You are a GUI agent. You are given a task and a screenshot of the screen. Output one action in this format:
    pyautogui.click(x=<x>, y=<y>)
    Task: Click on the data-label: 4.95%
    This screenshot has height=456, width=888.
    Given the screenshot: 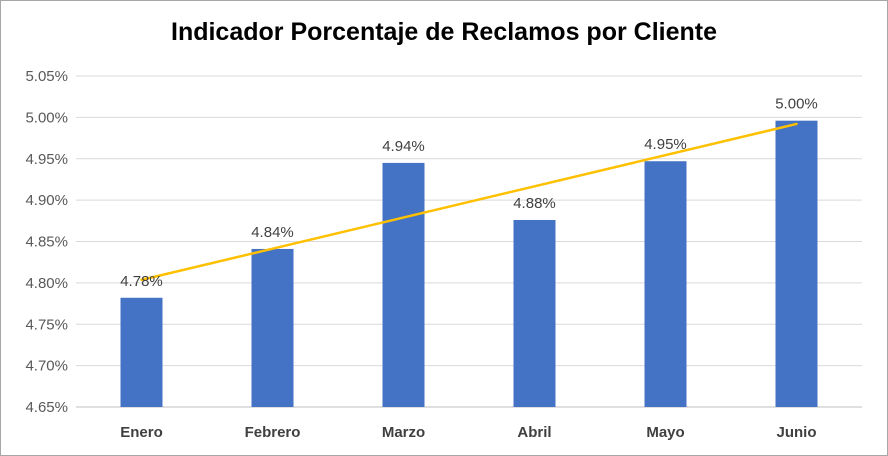 What is the action you would take?
    pyautogui.click(x=665, y=144)
    